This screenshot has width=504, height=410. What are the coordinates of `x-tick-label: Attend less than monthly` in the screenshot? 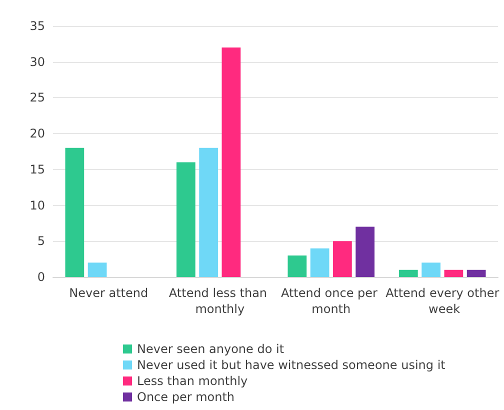 It's located at (219, 301).